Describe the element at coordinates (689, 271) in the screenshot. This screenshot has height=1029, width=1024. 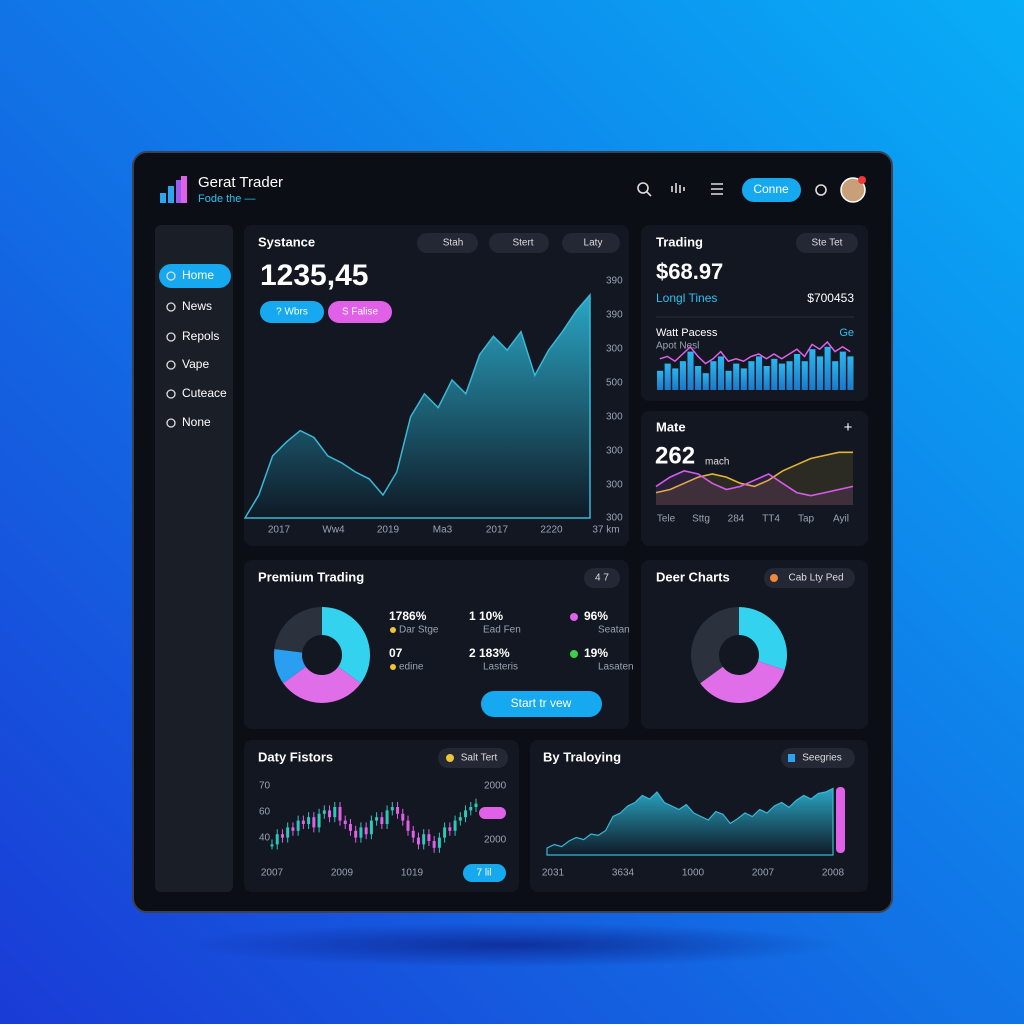
I see `value: $68.97` at that location.